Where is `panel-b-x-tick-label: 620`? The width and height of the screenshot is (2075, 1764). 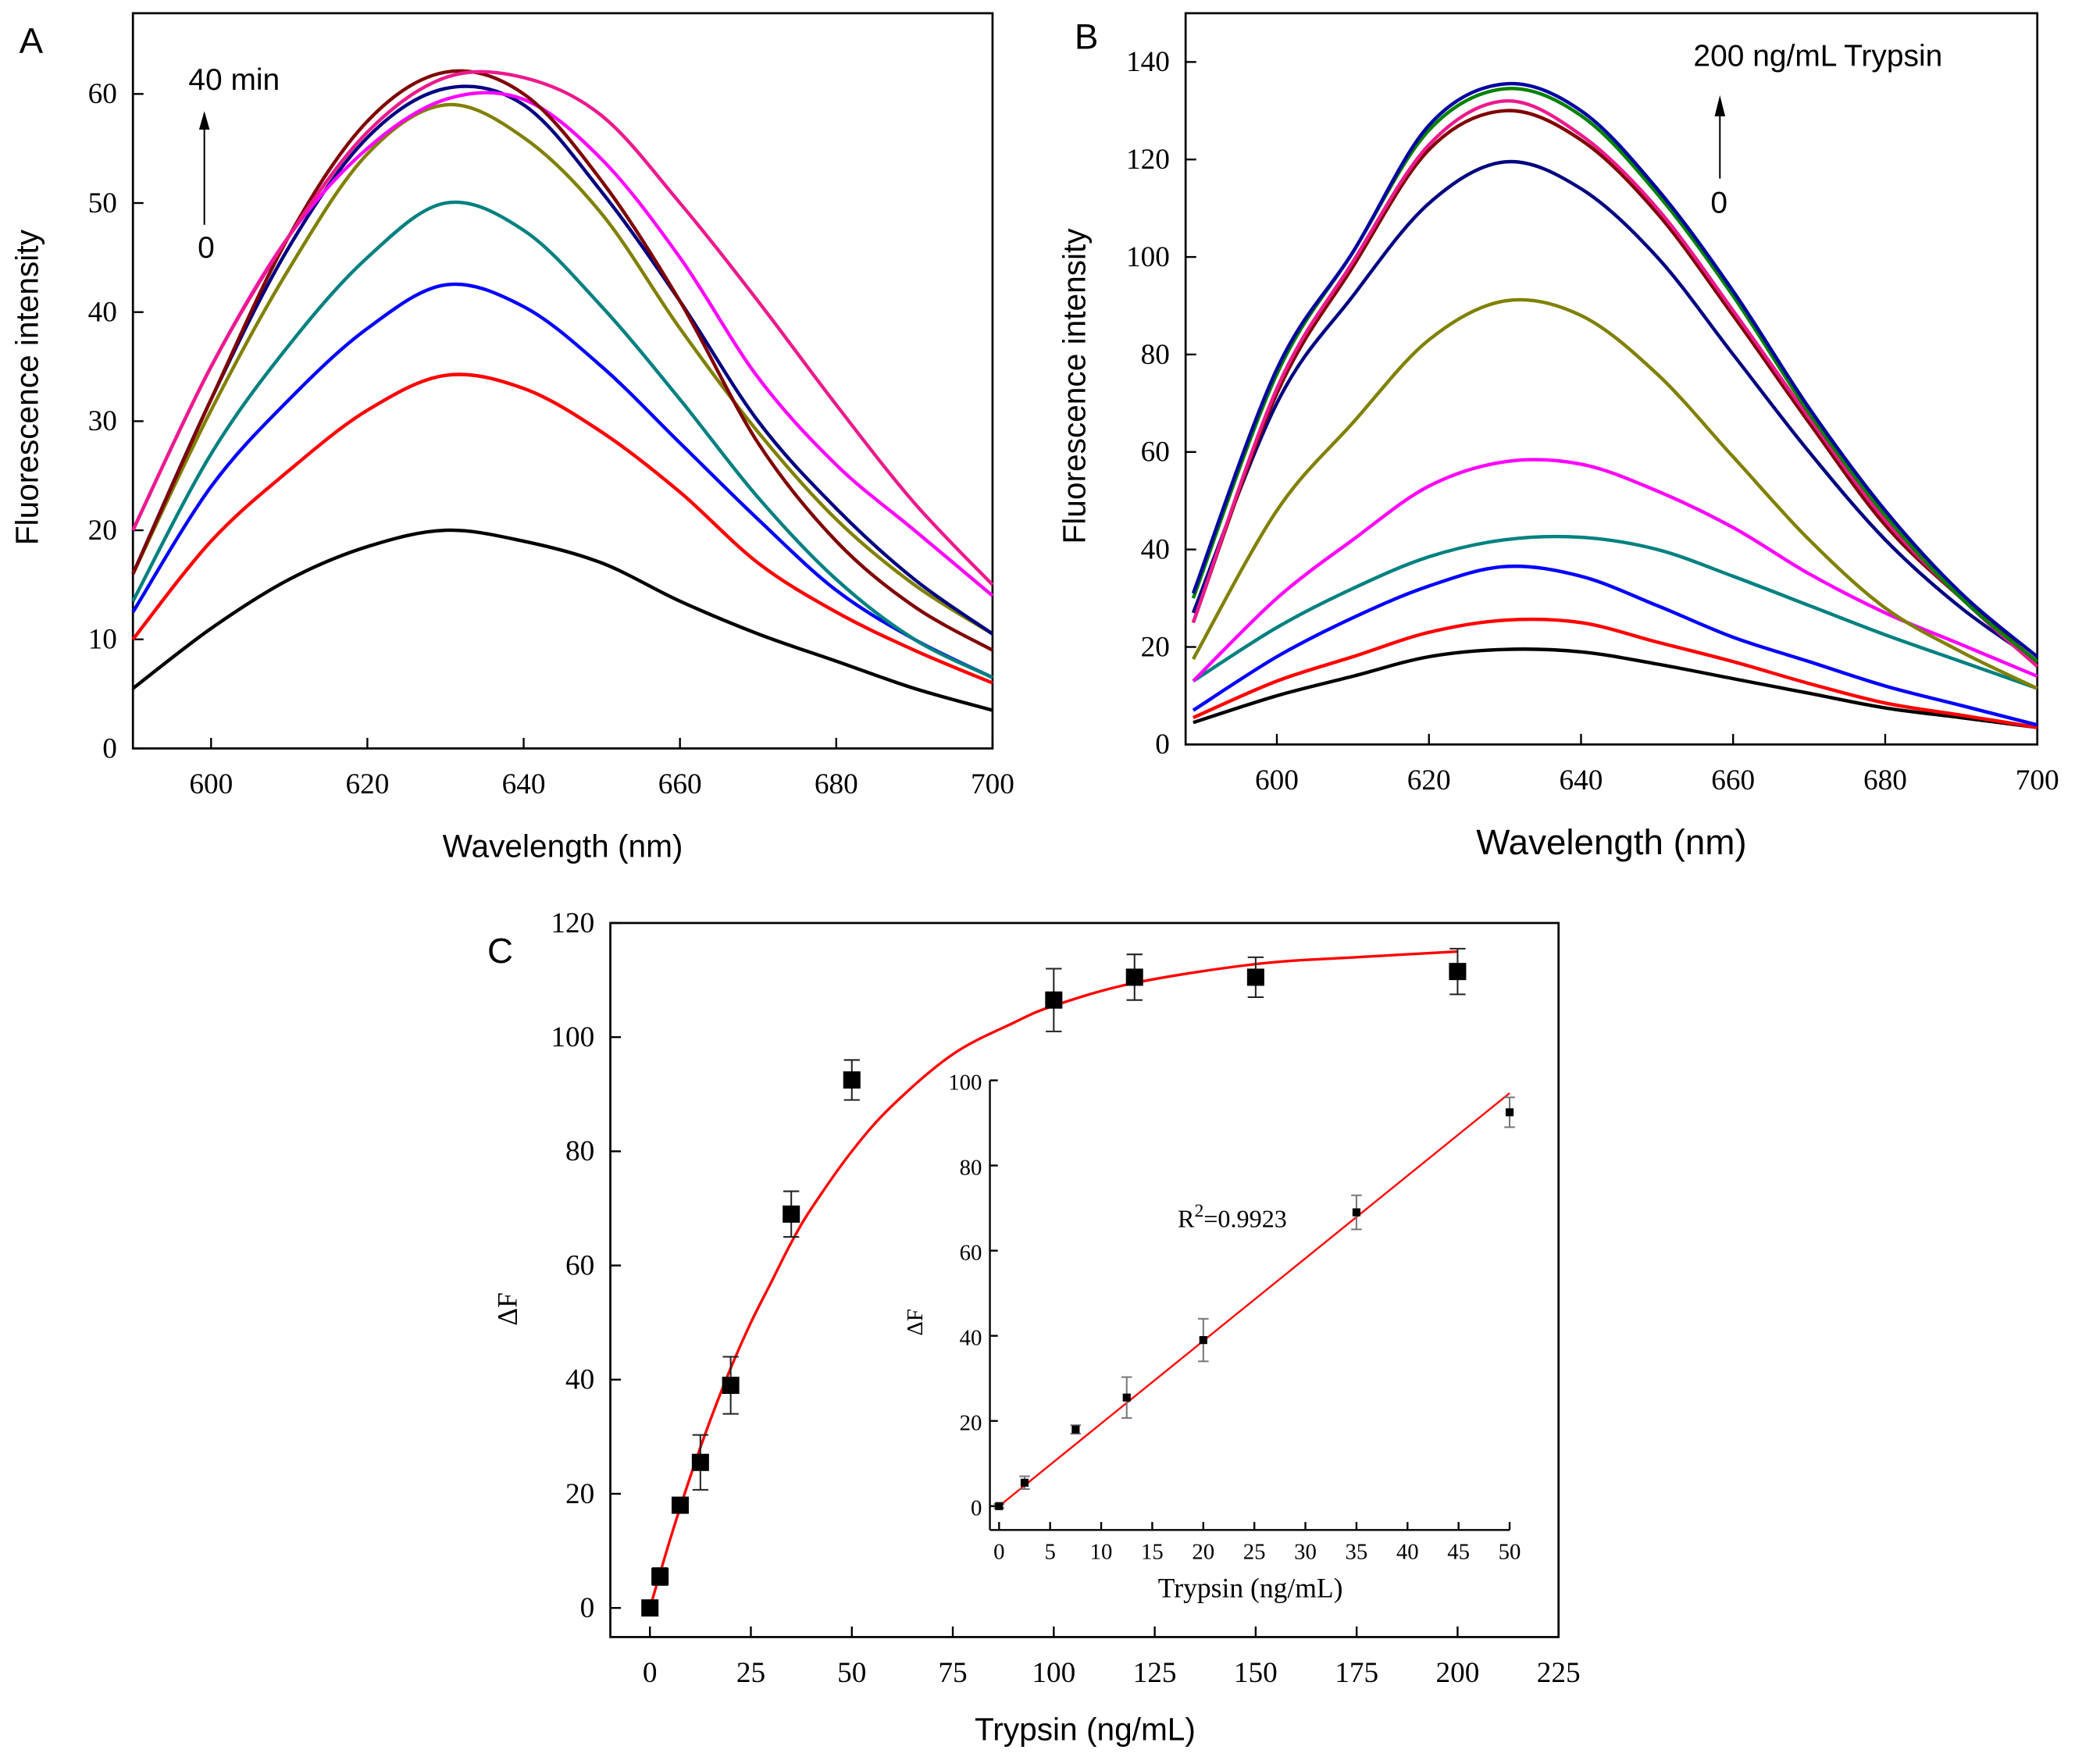 panel-b-x-tick-label: 620 is located at coordinates (1429, 780).